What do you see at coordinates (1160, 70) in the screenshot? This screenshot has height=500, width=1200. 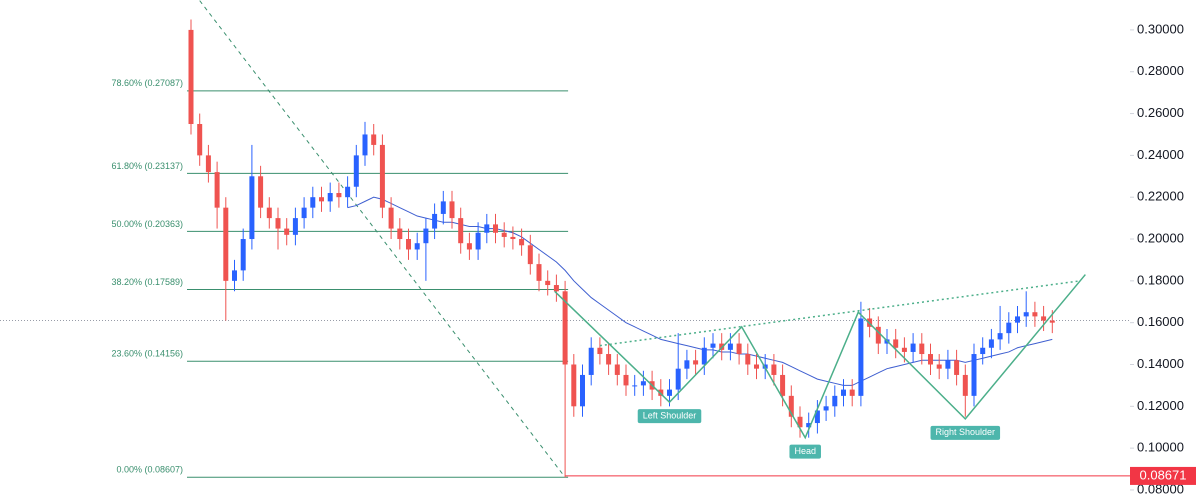 I see `y-tick-label: 0.28000` at bounding box center [1160, 70].